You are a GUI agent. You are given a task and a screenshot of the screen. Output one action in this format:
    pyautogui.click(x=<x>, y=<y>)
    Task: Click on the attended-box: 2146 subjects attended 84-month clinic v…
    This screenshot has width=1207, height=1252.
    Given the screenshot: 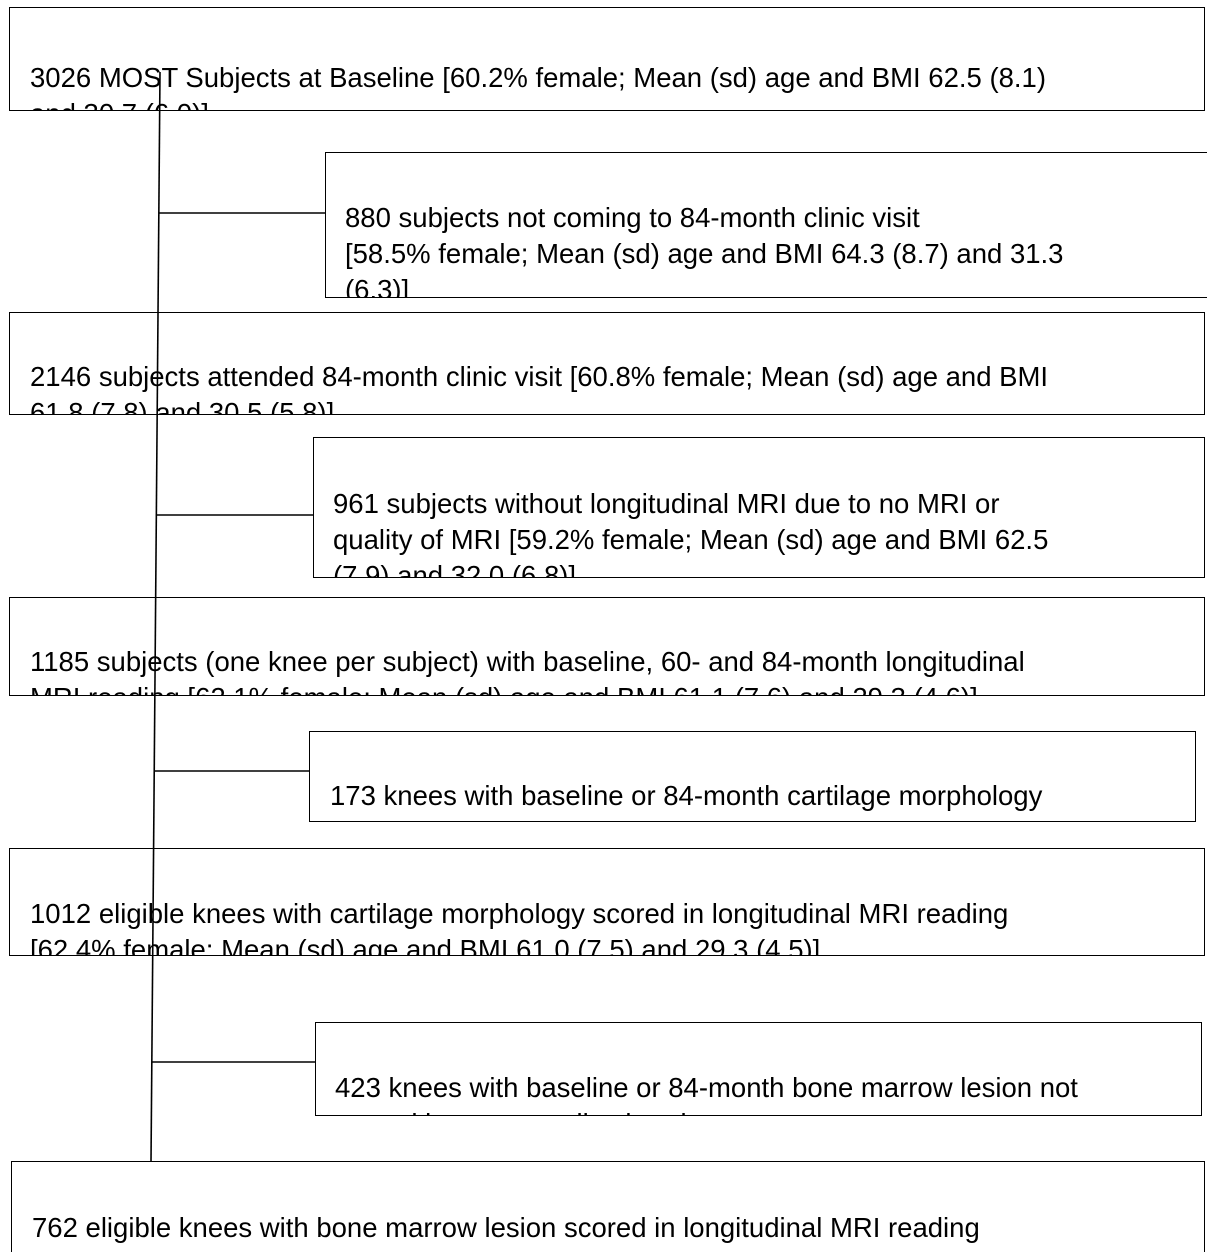 What is the action you would take?
    pyautogui.click(x=607, y=363)
    